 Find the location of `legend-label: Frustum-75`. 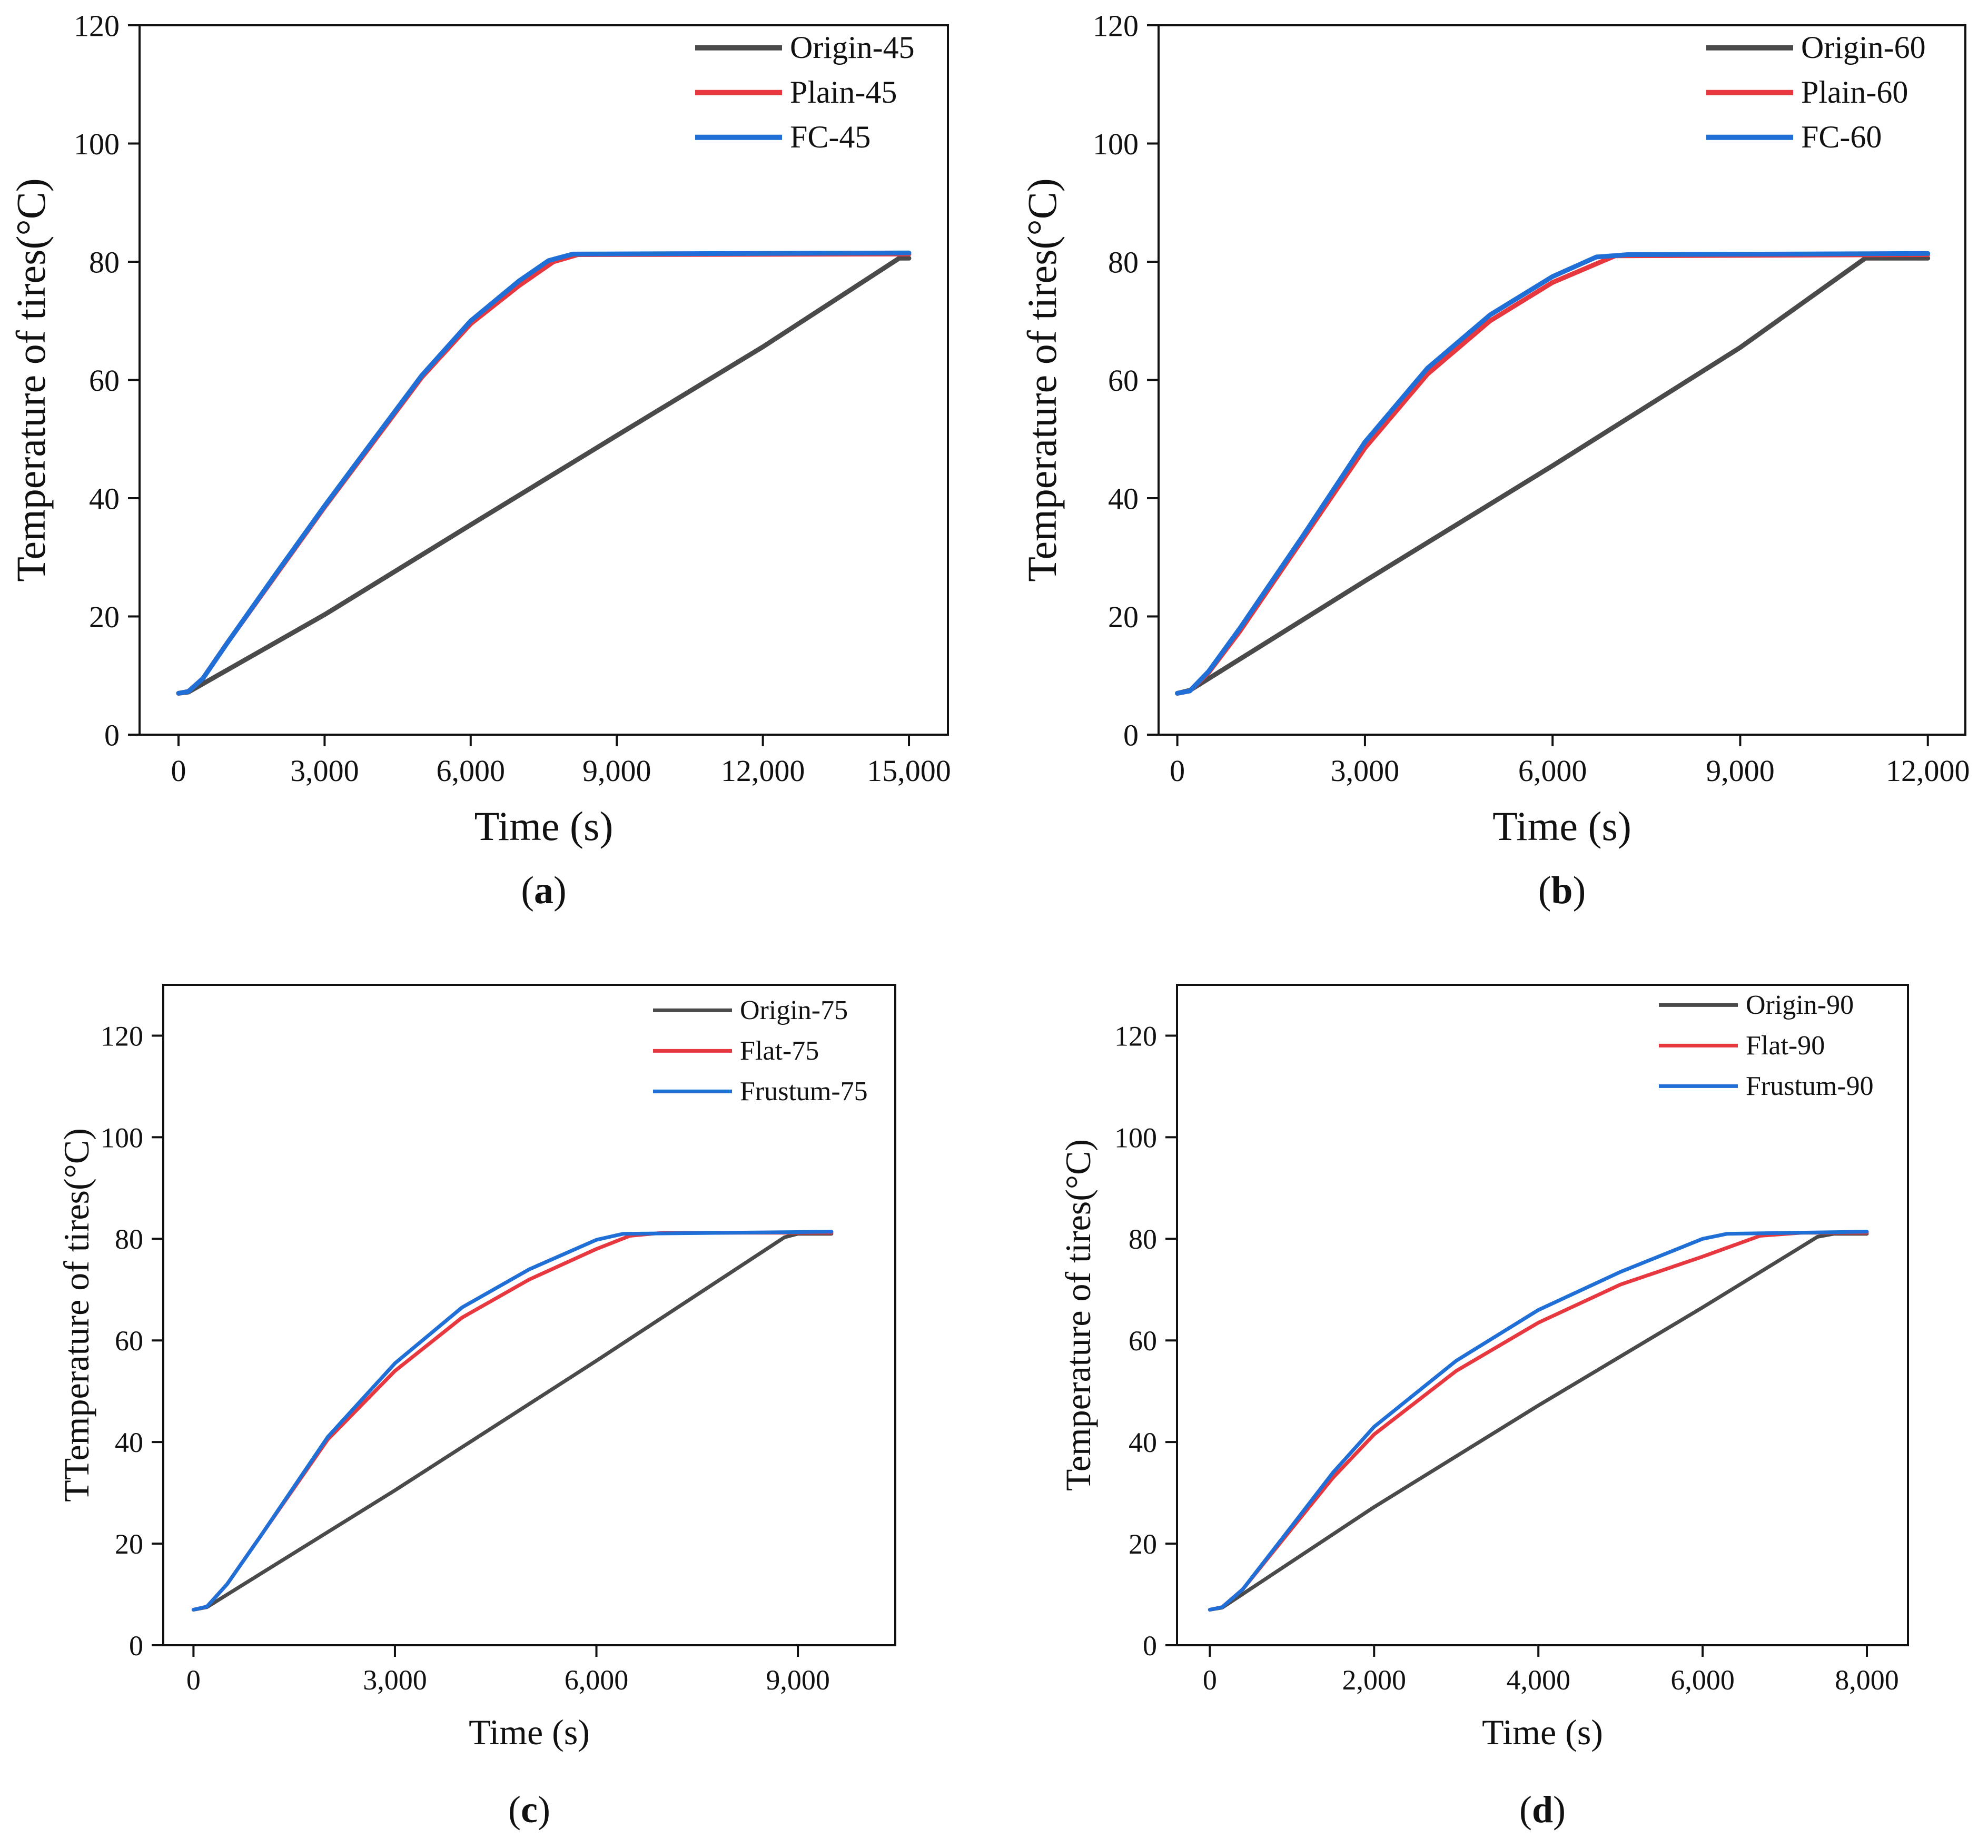

legend-label: Frustum-75 is located at coordinates (804, 1091).